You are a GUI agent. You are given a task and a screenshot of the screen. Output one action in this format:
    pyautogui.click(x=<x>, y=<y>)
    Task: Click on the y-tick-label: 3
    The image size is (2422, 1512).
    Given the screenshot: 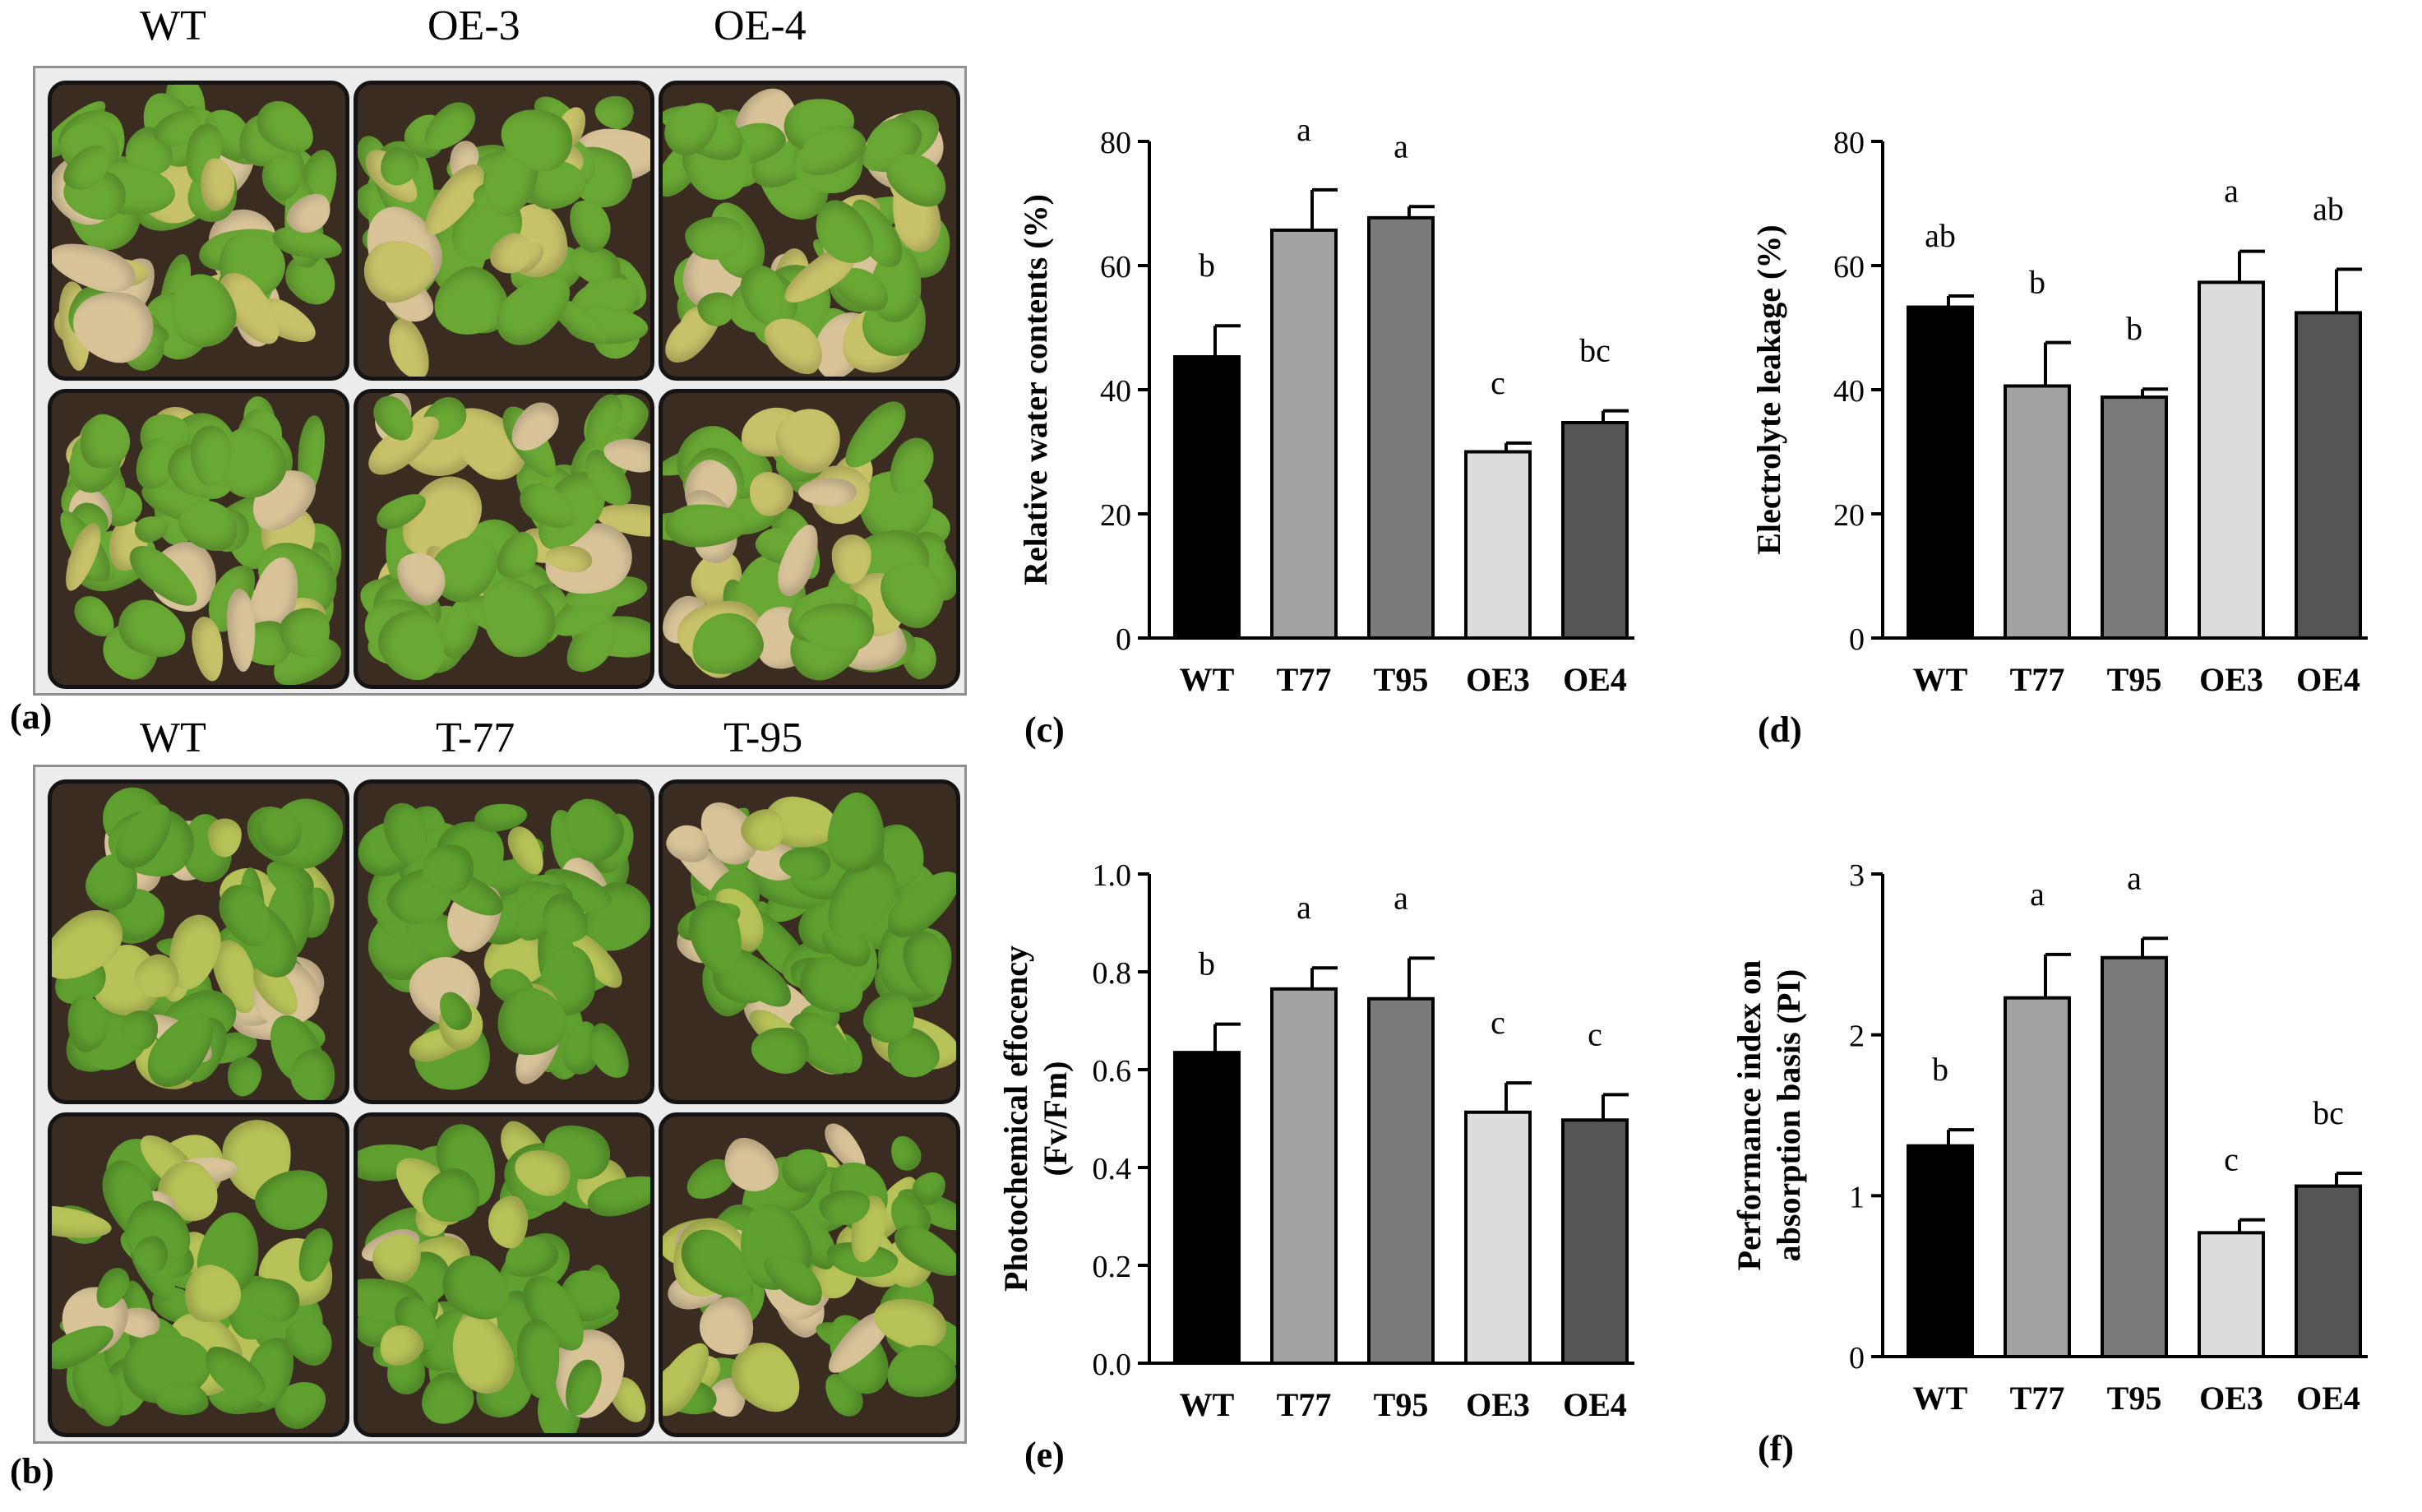 What is the action you would take?
    pyautogui.click(x=1857, y=875)
    